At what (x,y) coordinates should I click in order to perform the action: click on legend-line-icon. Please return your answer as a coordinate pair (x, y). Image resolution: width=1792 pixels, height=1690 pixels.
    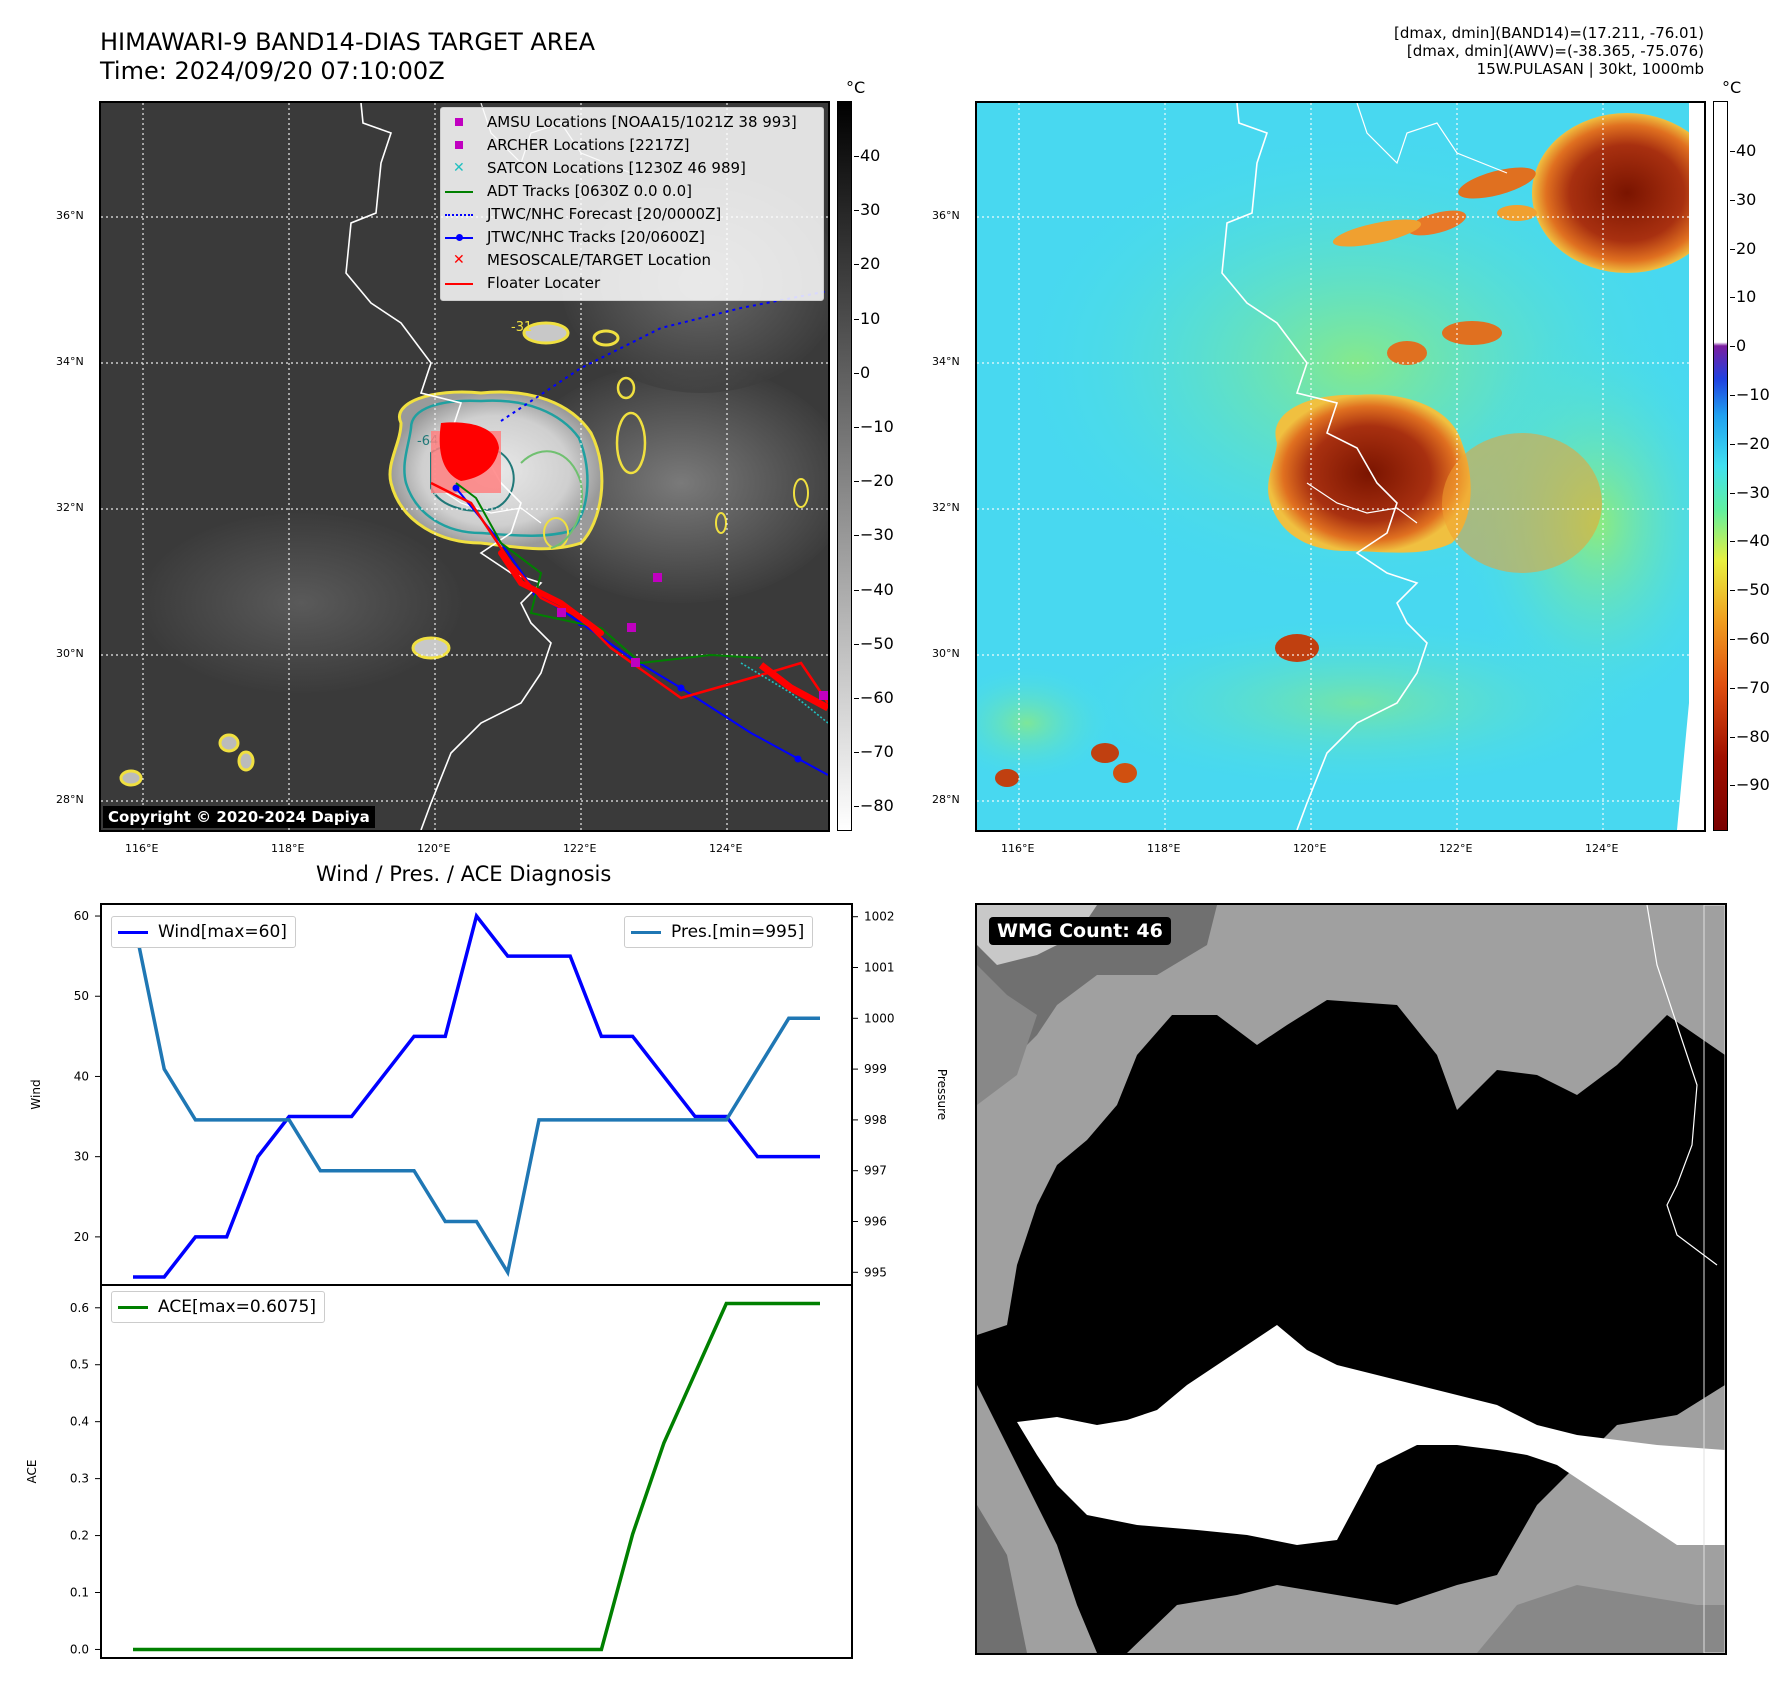
    Looking at the image, I should click on (646, 932).